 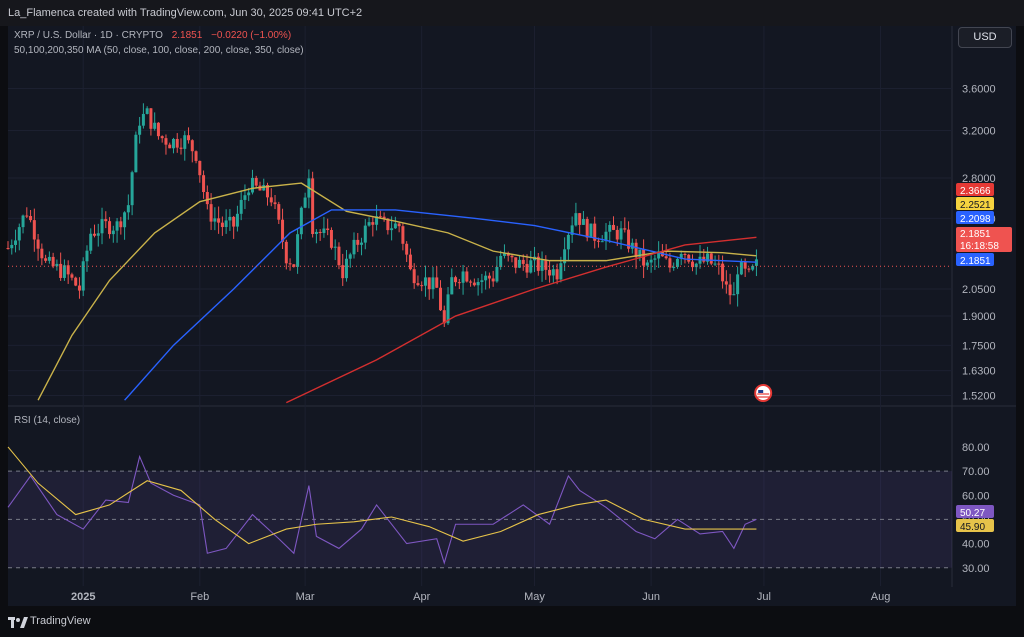 I want to click on last-price-label-box, so click(x=984, y=239).